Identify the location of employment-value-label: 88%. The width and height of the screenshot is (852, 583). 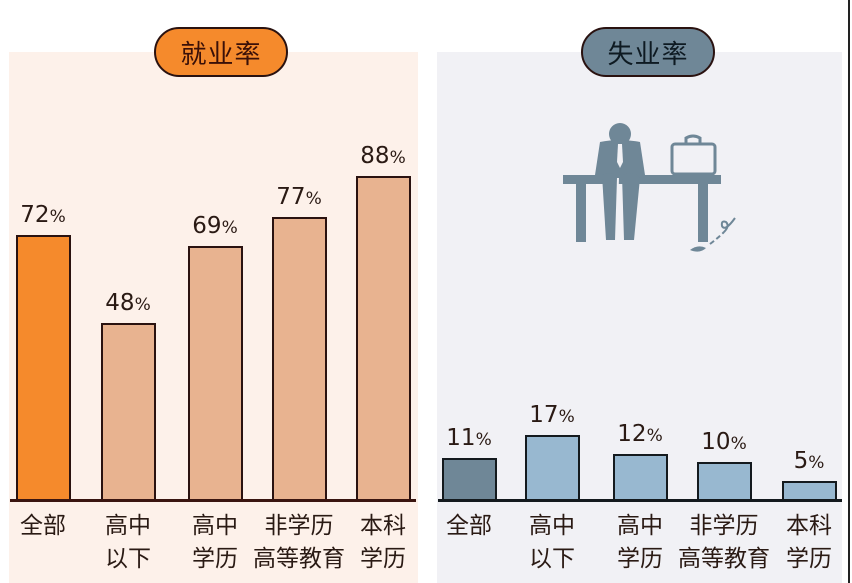
(383, 156).